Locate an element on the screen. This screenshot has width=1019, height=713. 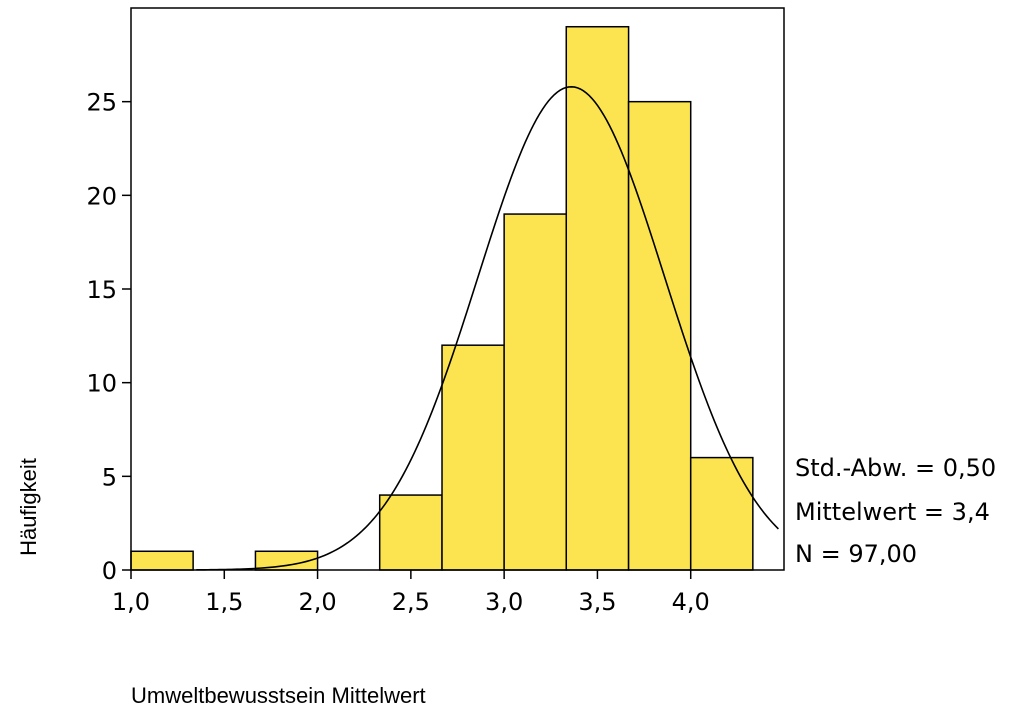
stats-n: N = 97,00 is located at coordinates (856, 554).